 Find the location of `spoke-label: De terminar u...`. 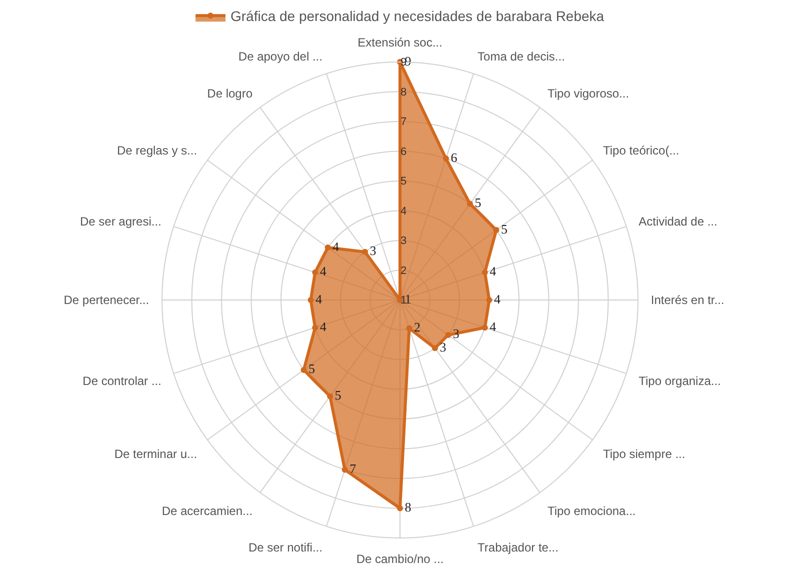

spoke-label: De terminar u... is located at coordinates (156, 453).